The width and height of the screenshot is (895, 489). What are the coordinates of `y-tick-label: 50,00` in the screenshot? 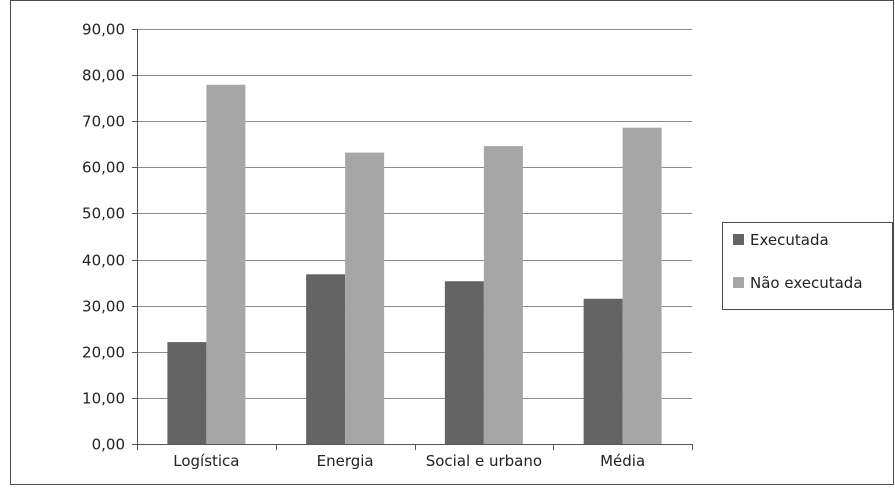 It's located at (103, 214).